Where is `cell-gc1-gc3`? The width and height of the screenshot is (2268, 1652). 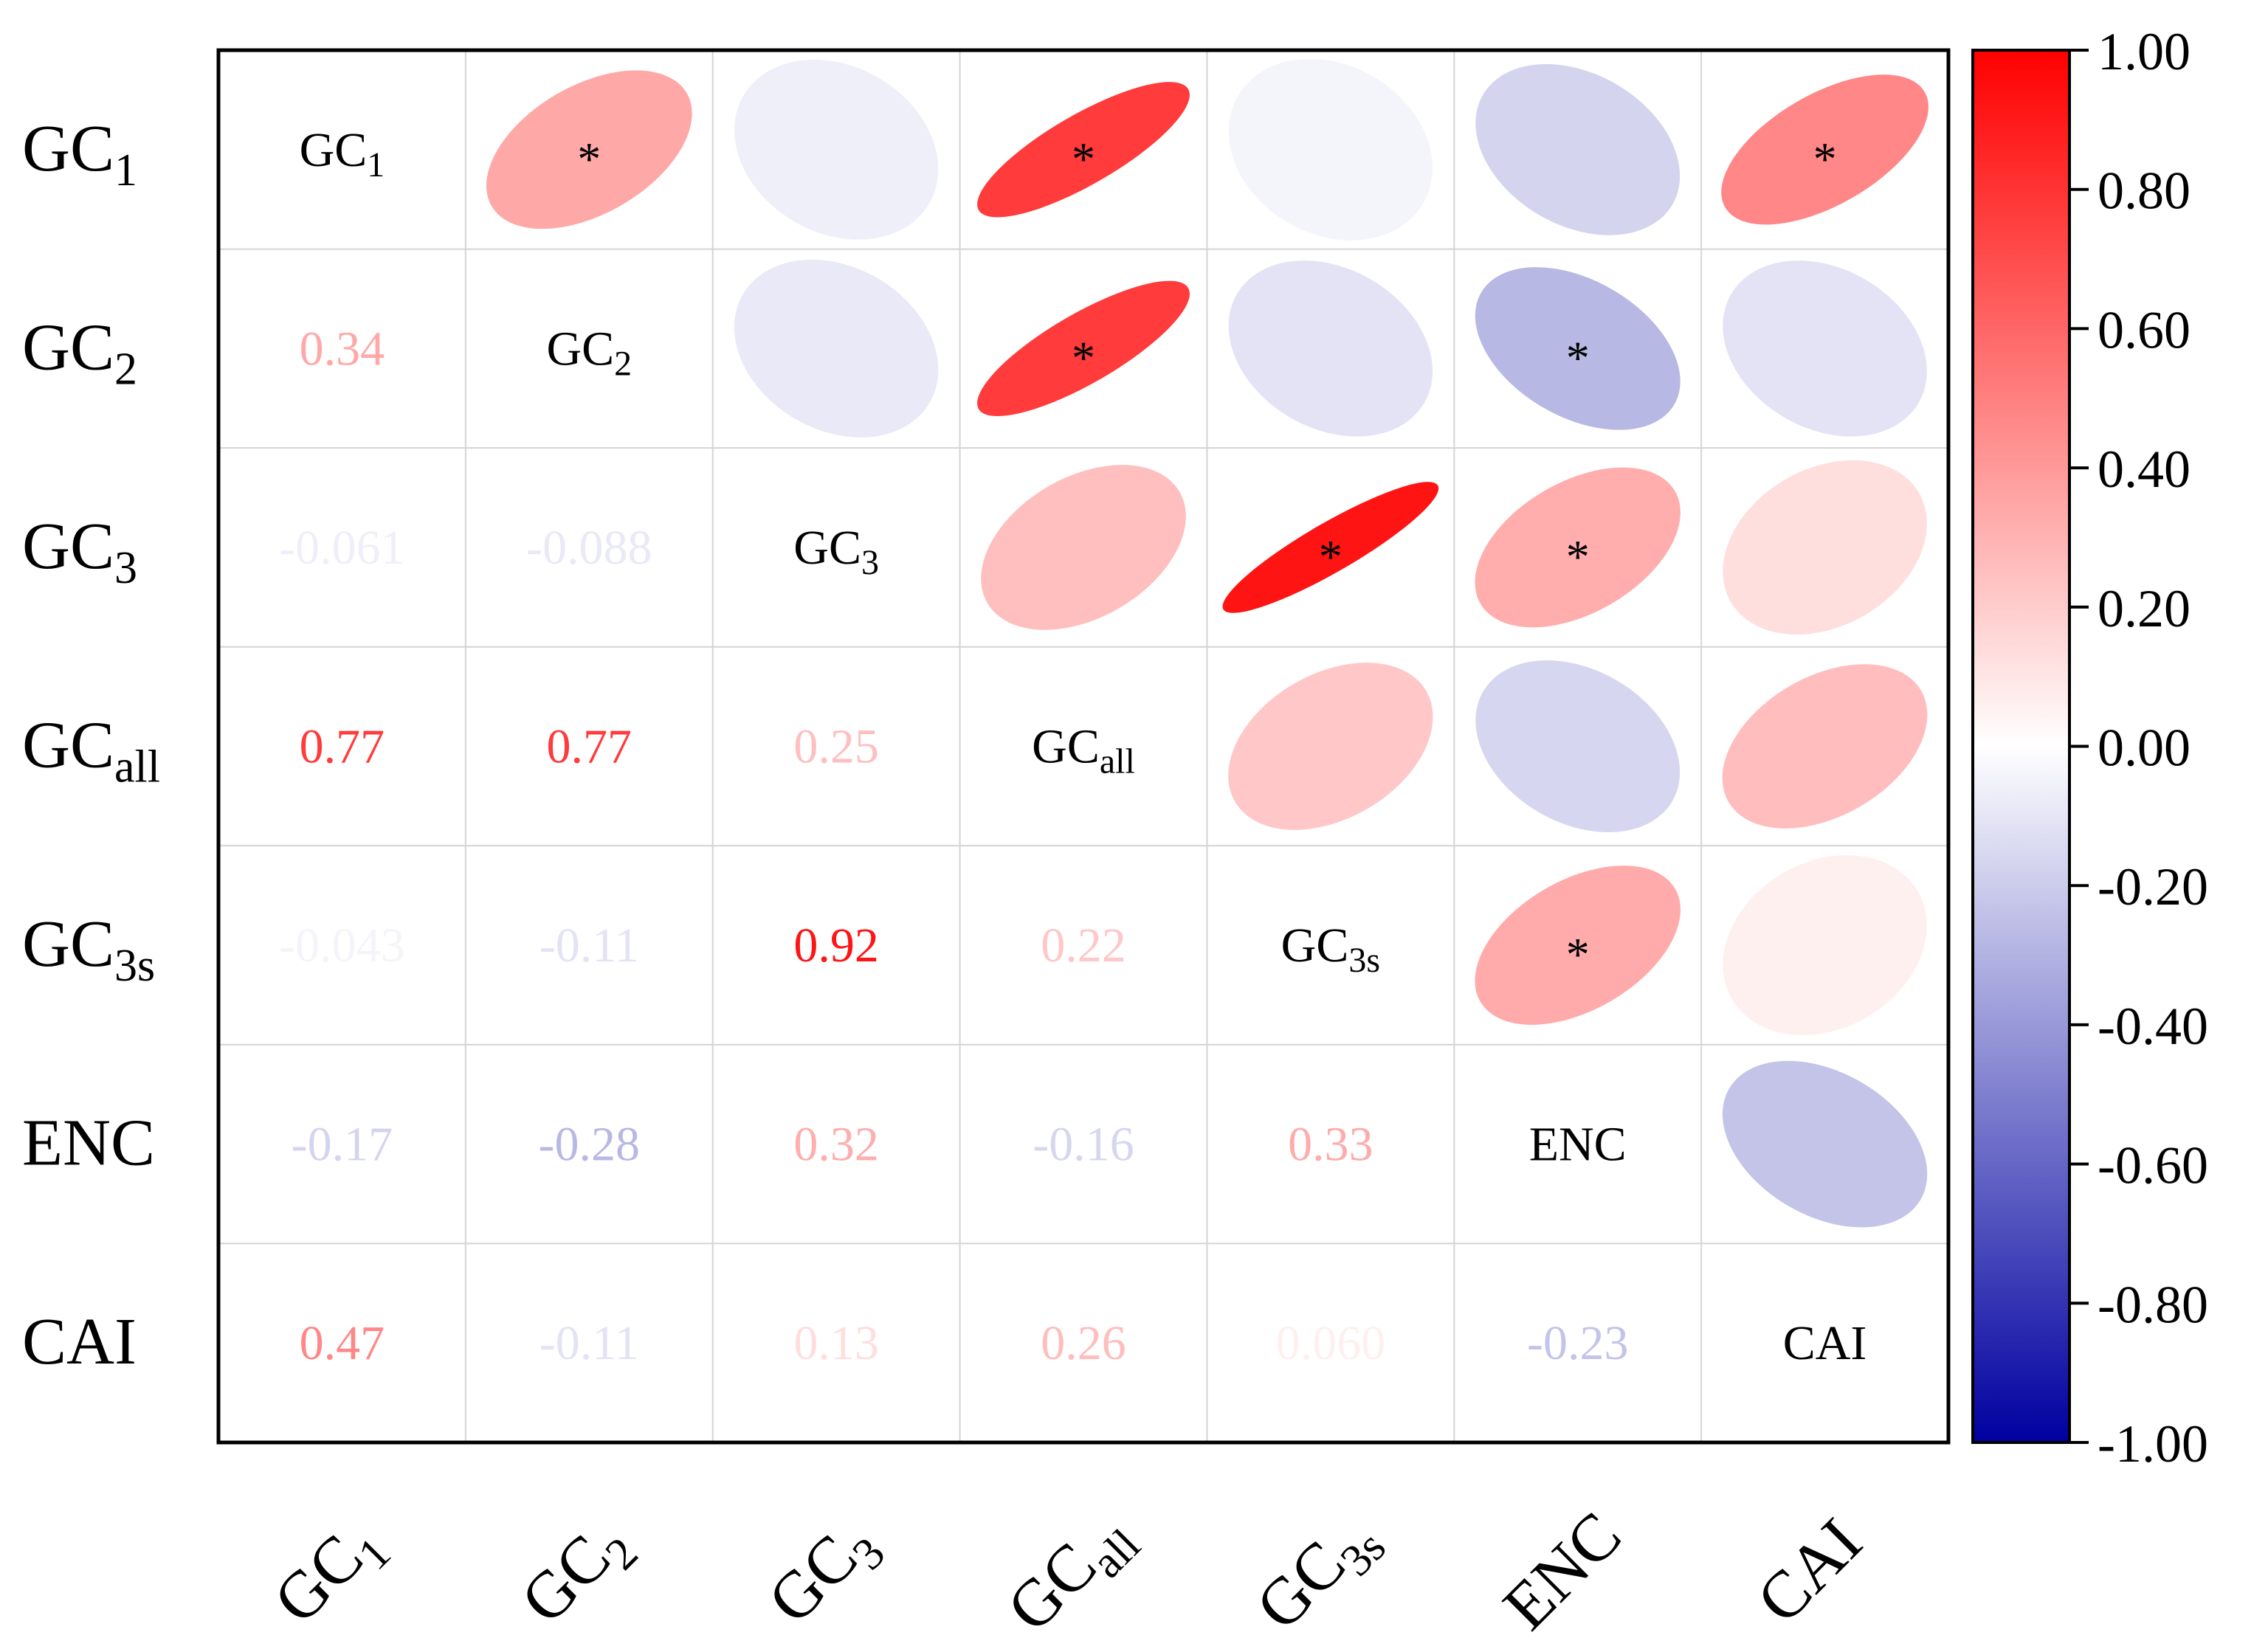 cell-gc1-gc3 is located at coordinates (837, 150).